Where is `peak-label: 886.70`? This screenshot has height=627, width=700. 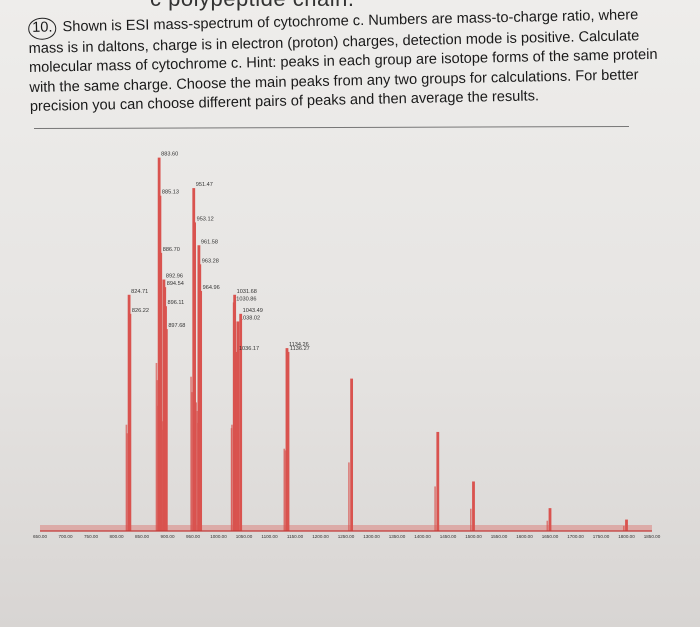 peak-label: 886.70 is located at coordinates (171, 250).